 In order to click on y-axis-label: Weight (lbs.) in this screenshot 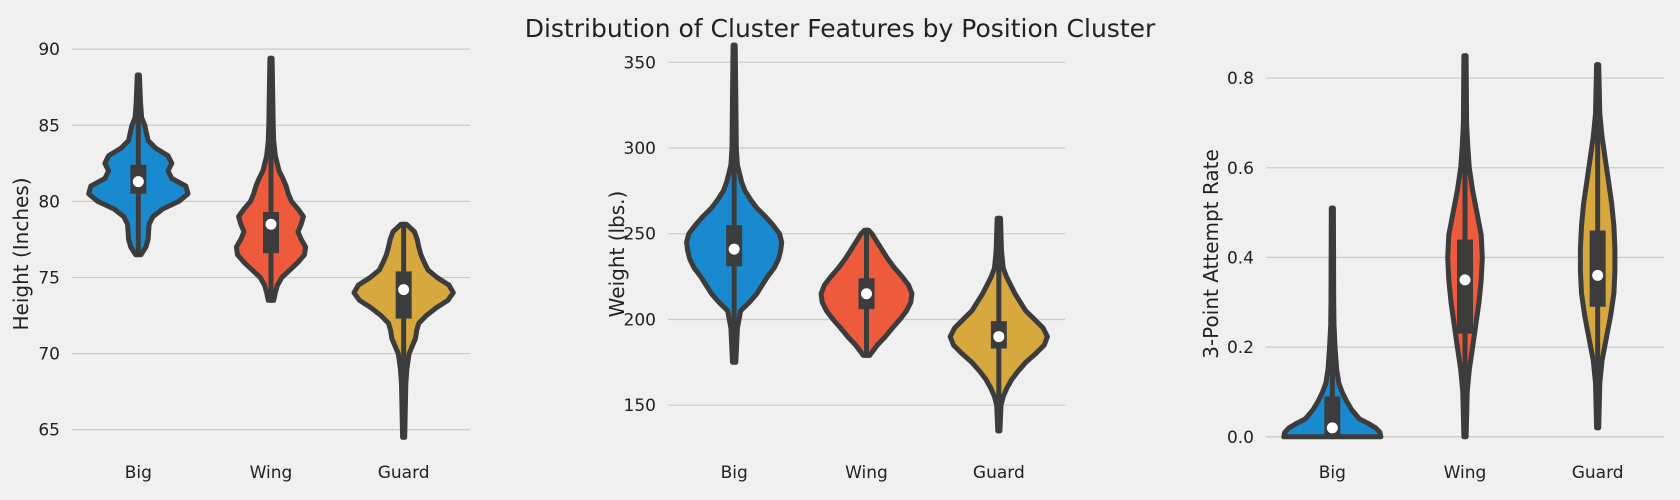, I will do `click(617, 254)`.